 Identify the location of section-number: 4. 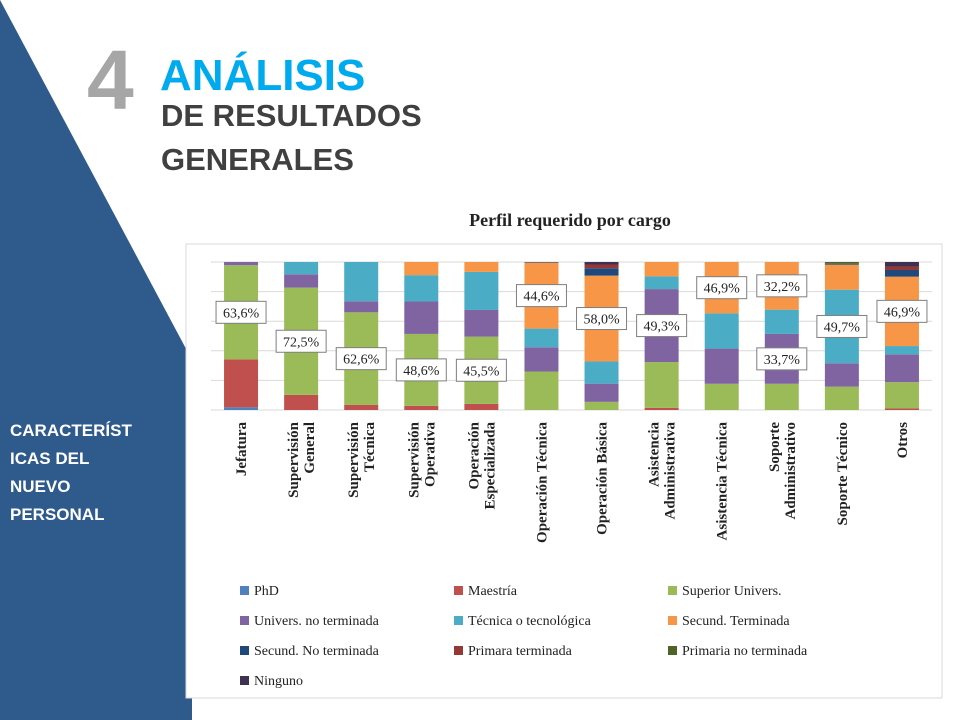
(110, 80).